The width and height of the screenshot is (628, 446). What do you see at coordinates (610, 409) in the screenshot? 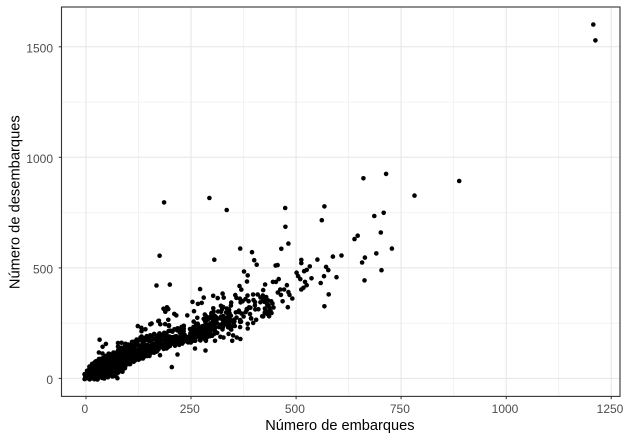
I see `svg-text: 1250` at bounding box center [610, 409].